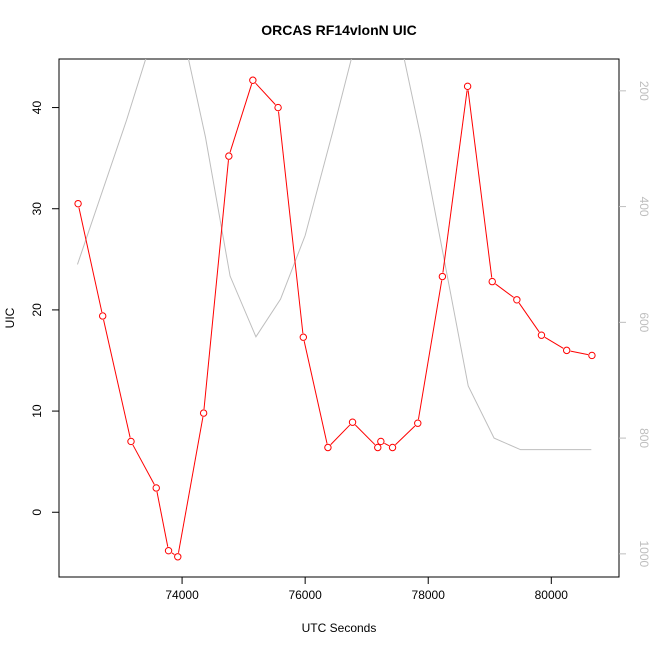 Image resolution: width=650 pixels, height=650 pixels. Describe the element at coordinates (37, 411) in the screenshot. I see `y-tick-label: 10` at that location.